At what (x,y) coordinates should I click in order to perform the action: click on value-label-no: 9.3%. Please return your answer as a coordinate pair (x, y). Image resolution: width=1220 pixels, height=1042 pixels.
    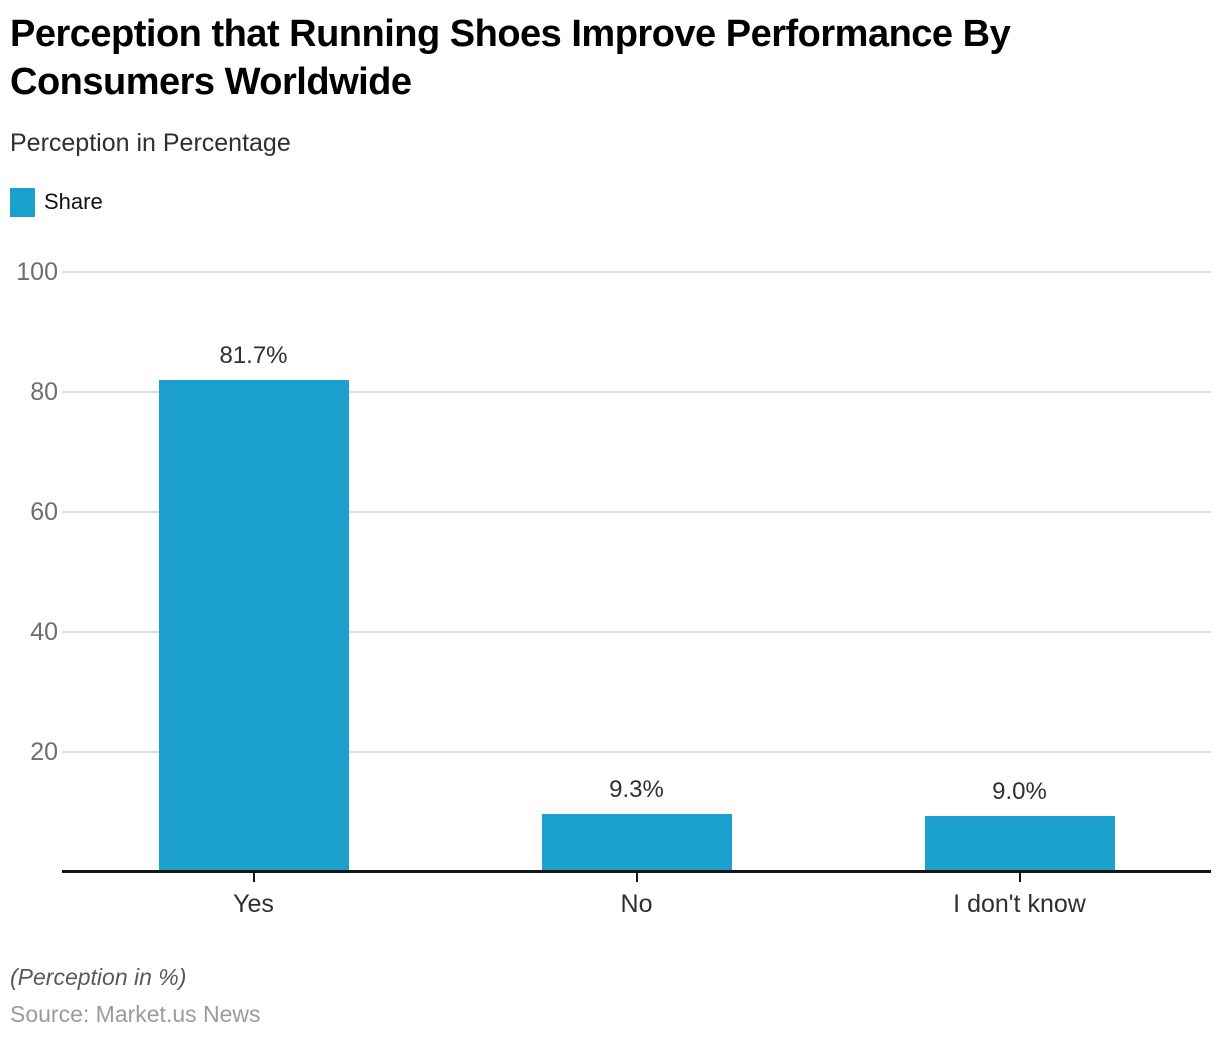
    Looking at the image, I should click on (636, 789).